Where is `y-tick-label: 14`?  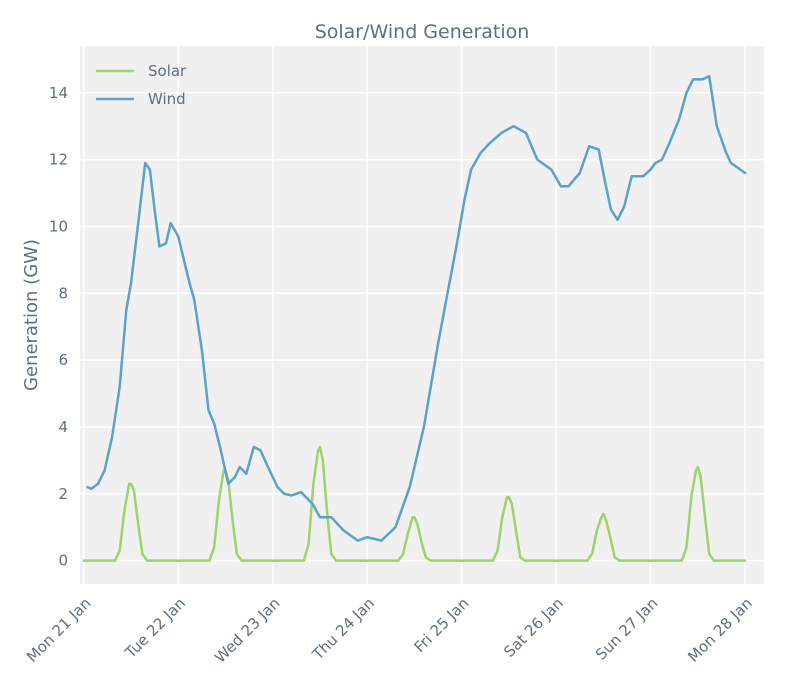
y-tick-label: 14 is located at coordinates (58, 93).